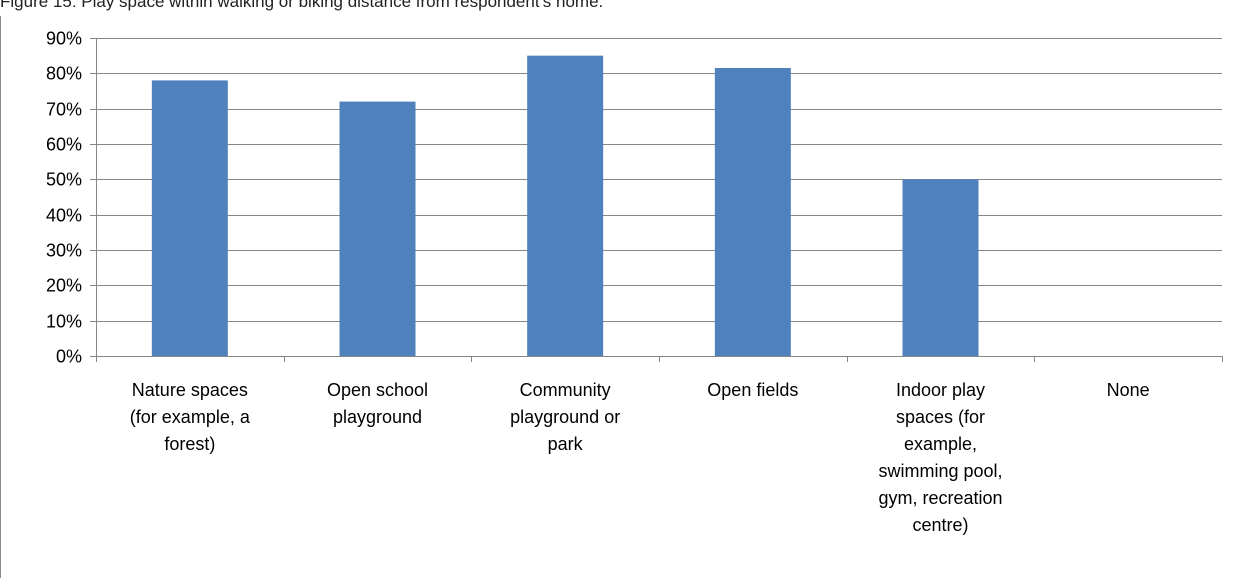 The width and height of the screenshot is (1248, 578). I want to click on y-tick-label: 20%, so click(64, 286).